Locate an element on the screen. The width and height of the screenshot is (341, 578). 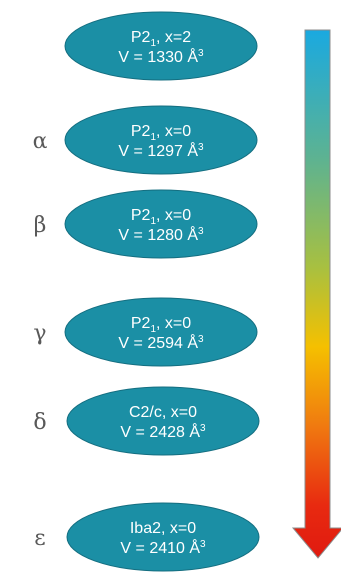
x-value-text: , x=2 is located at coordinates (173, 37).